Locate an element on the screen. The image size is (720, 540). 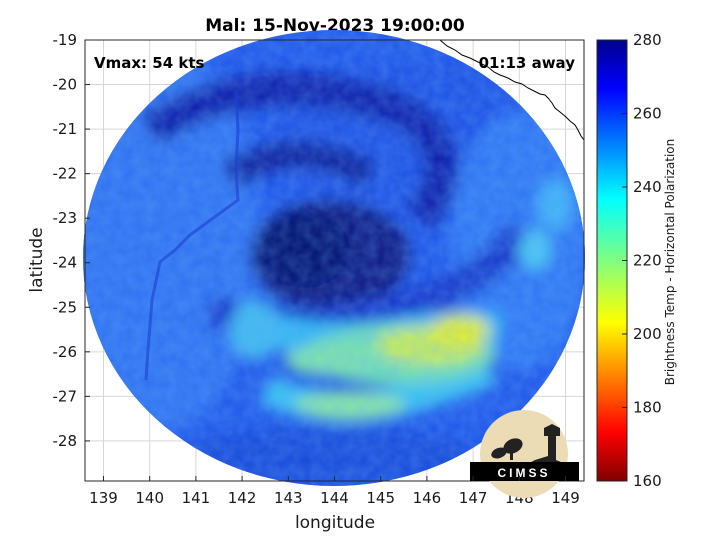
colorbar-ticks: 280 260 240 220 200 180 160 is located at coordinates (642, 260).